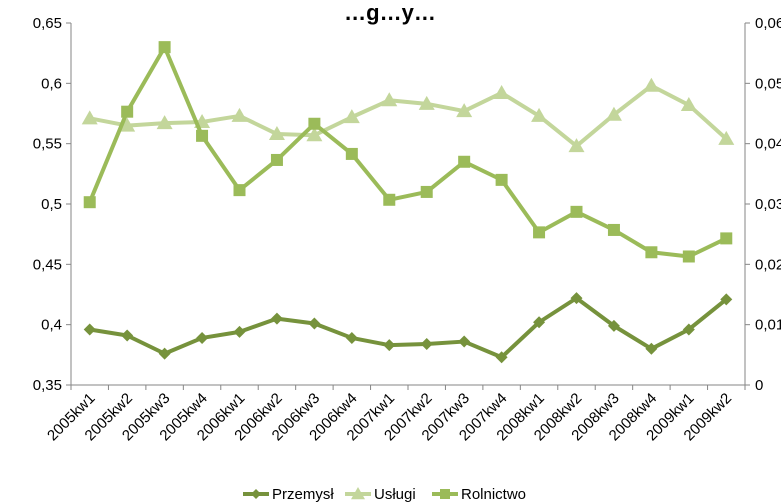  What do you see at coordinates (47, 385) in the screenshot?
I see `left-axis-tick-label: 0,35` at bounding box center [47, 385].